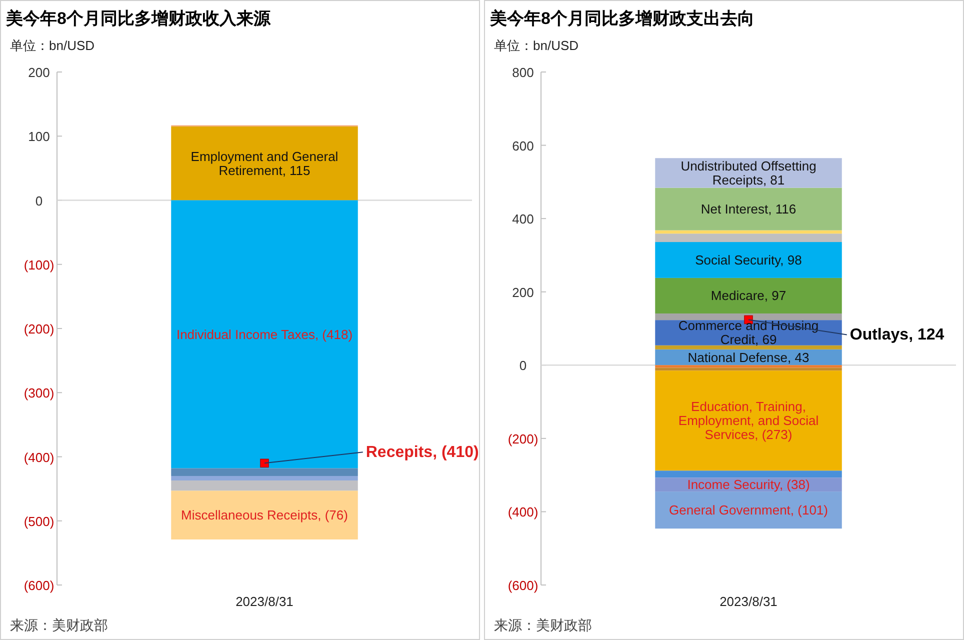 The height and width of the screenshot is (640, 964). I want to click on data-label: Medicare, 97, so click(748, 296).